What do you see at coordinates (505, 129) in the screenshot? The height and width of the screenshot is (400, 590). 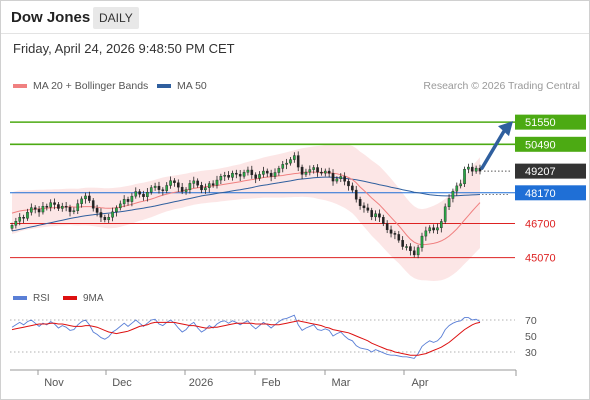 I see `projection-arrow-head` at bounding box center [505, 129].